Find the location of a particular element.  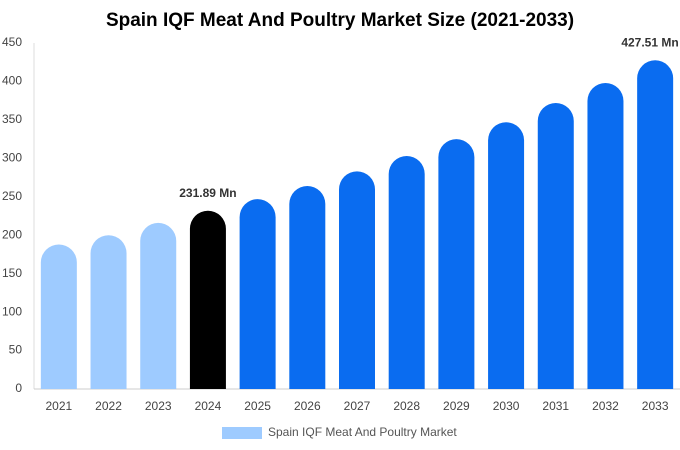

y-tick-label: 300 is located at coordinates (12, 158).